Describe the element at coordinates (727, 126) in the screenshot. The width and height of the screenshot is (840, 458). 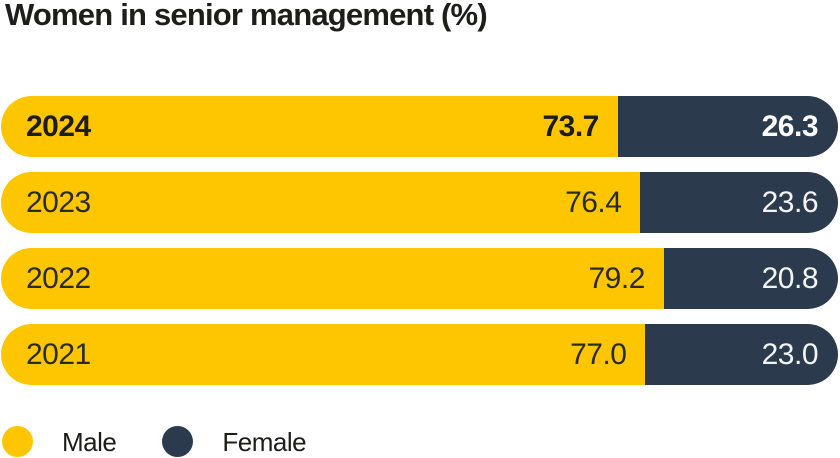
I see `female-bar-segment: 26.3` at that location.